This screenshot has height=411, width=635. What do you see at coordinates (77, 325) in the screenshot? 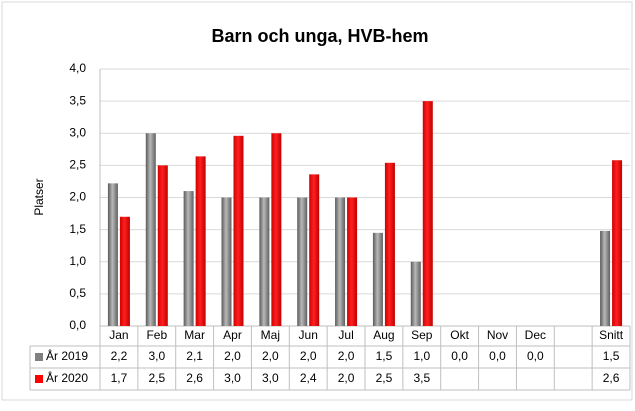
I see `y-tick-label: 0,0` at bounding box center [77, 325].